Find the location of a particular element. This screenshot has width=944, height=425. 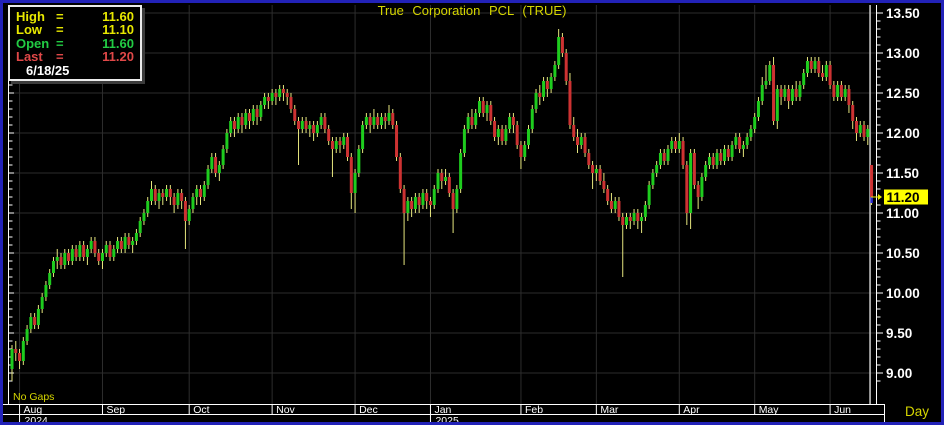

month-label: Sep is located at coordinates (115, 410).